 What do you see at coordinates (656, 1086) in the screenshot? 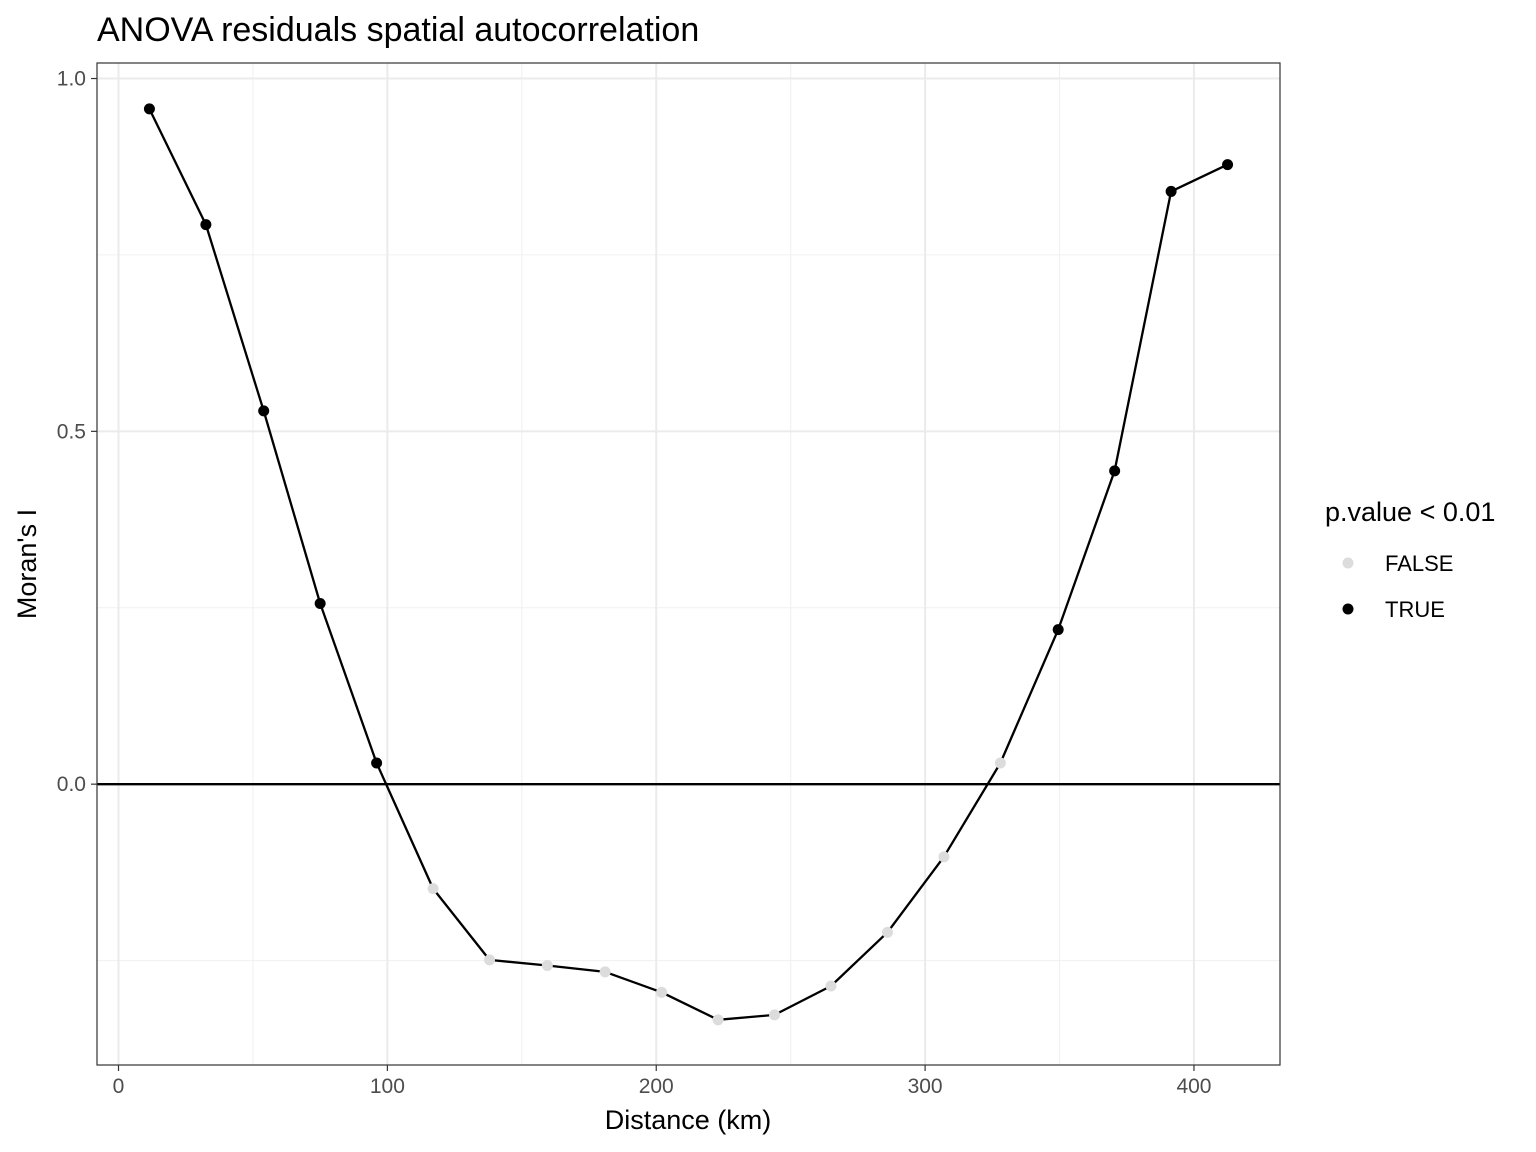
I see `x-tick-label: 200` at bounding box center [656, 1086].